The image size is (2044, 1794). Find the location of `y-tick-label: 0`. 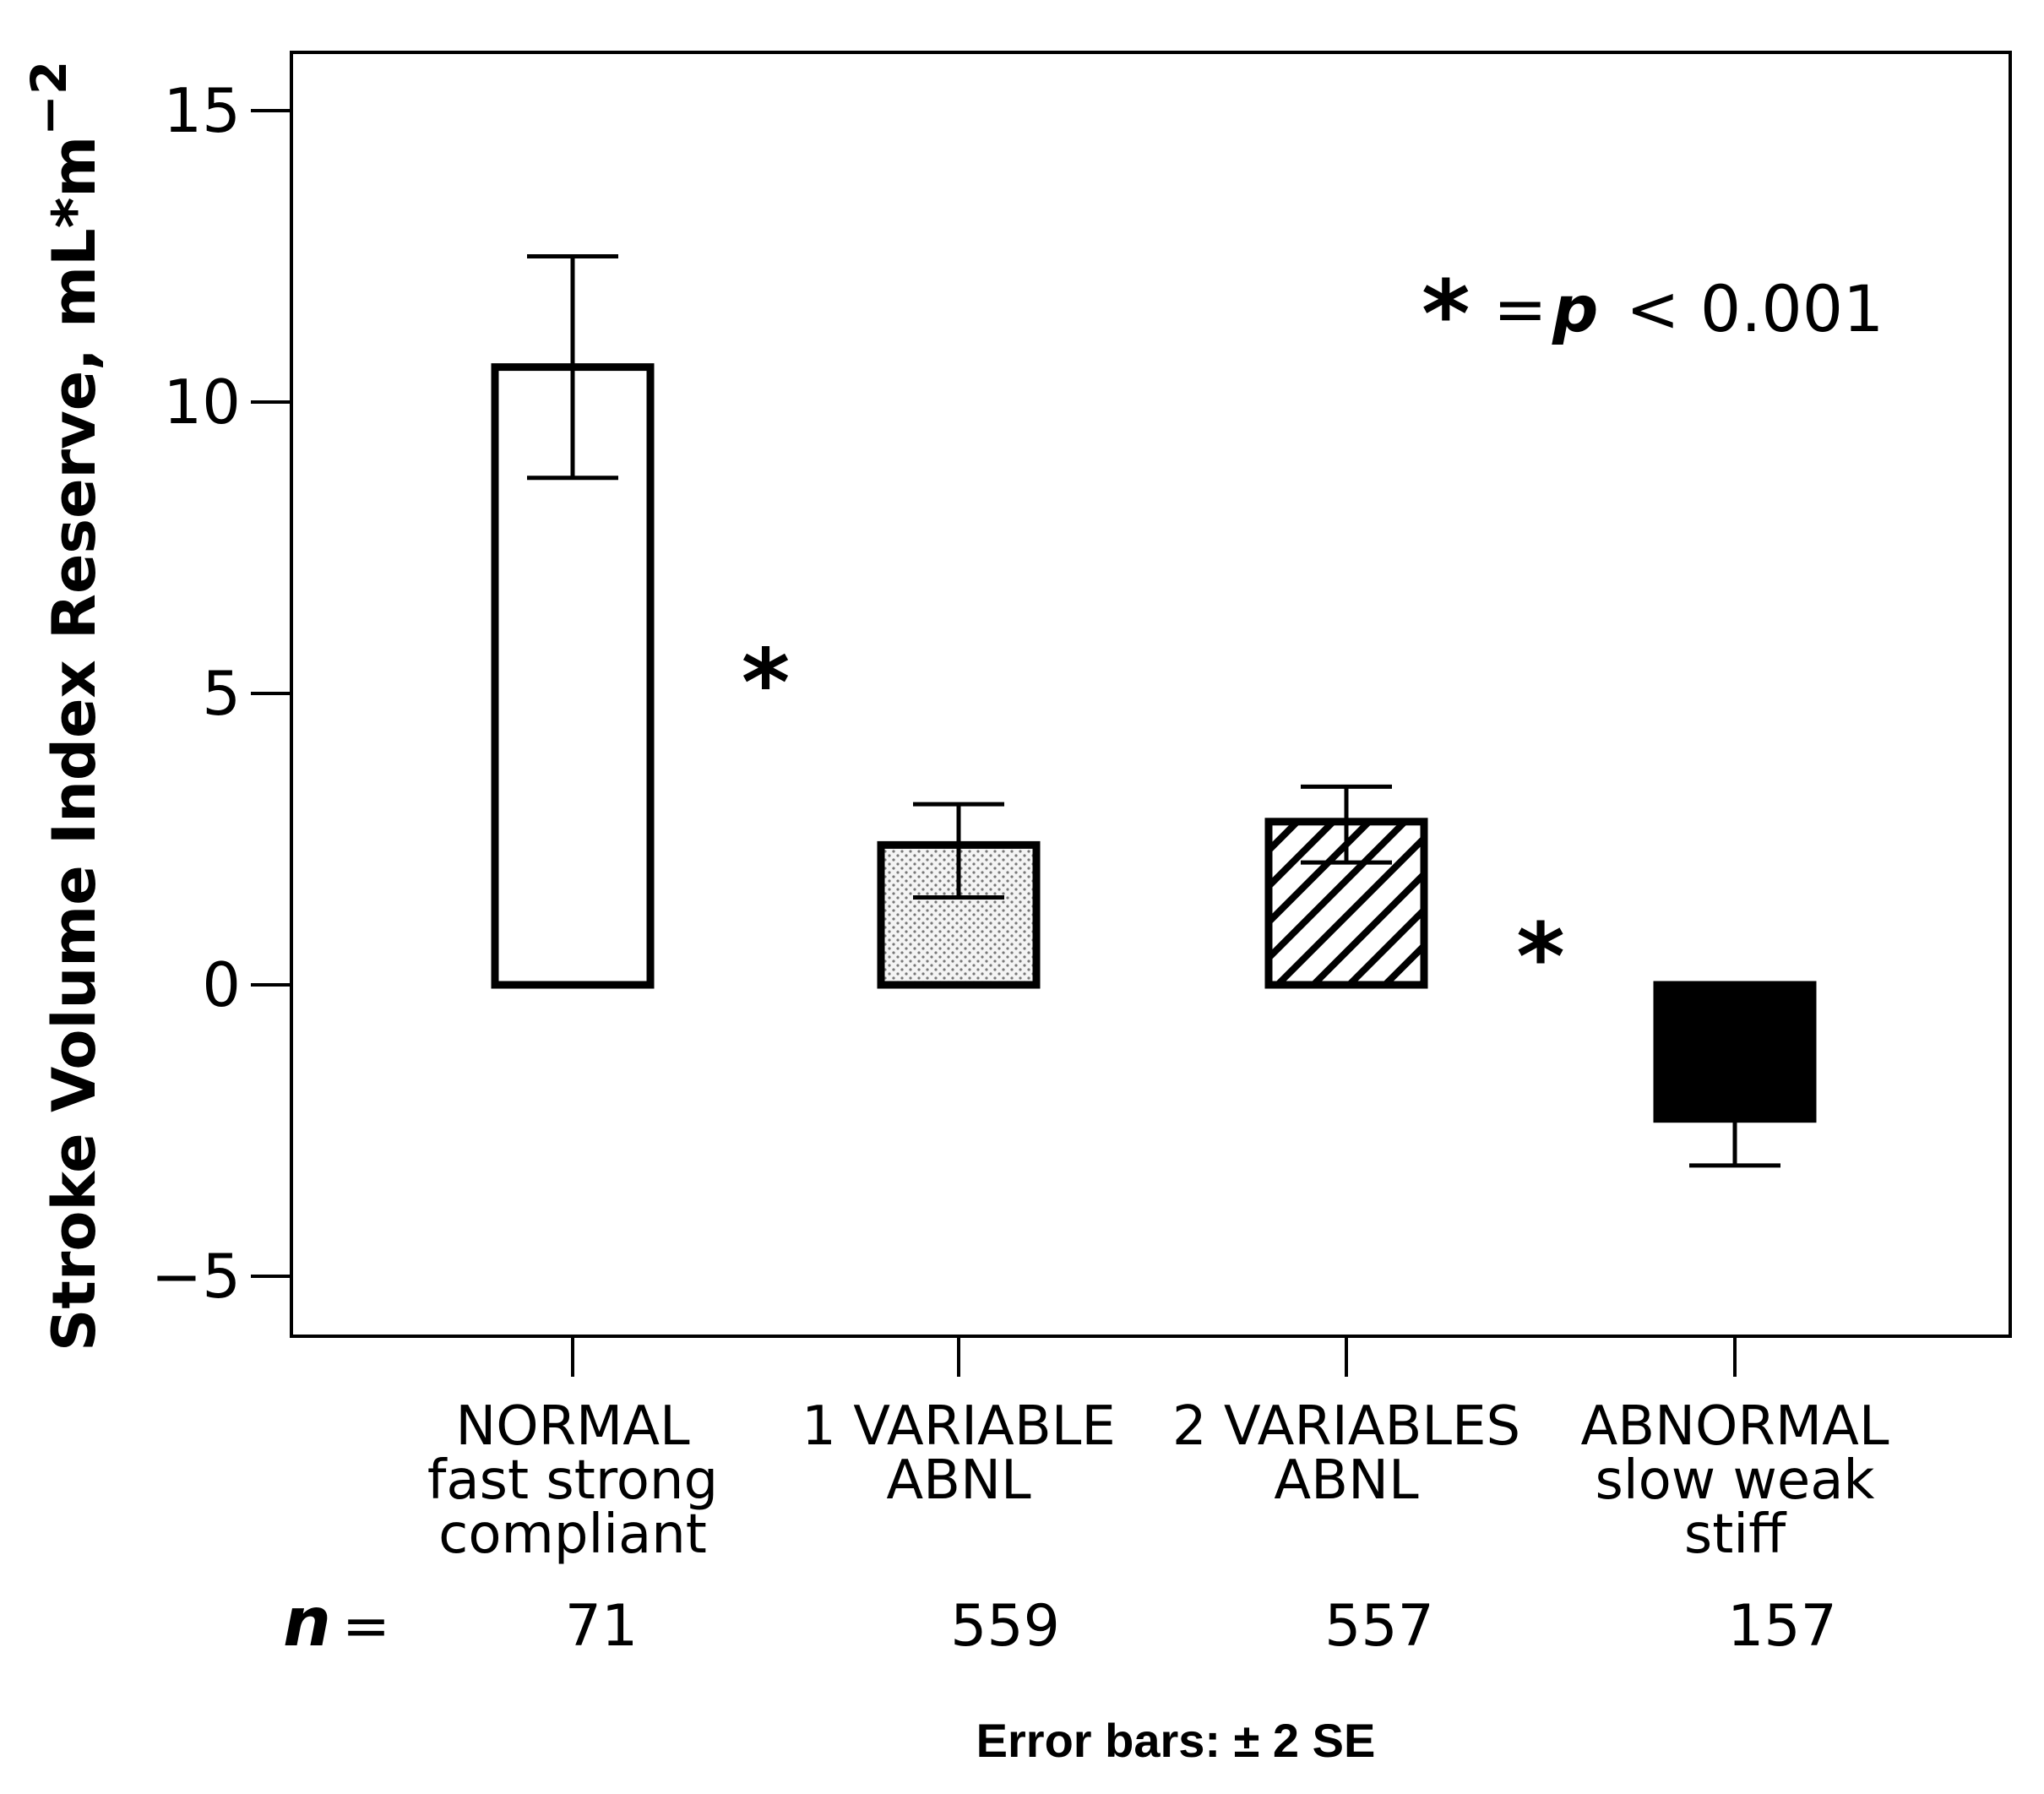

y-tick-label: 0 is located at coordinates (221, 985).